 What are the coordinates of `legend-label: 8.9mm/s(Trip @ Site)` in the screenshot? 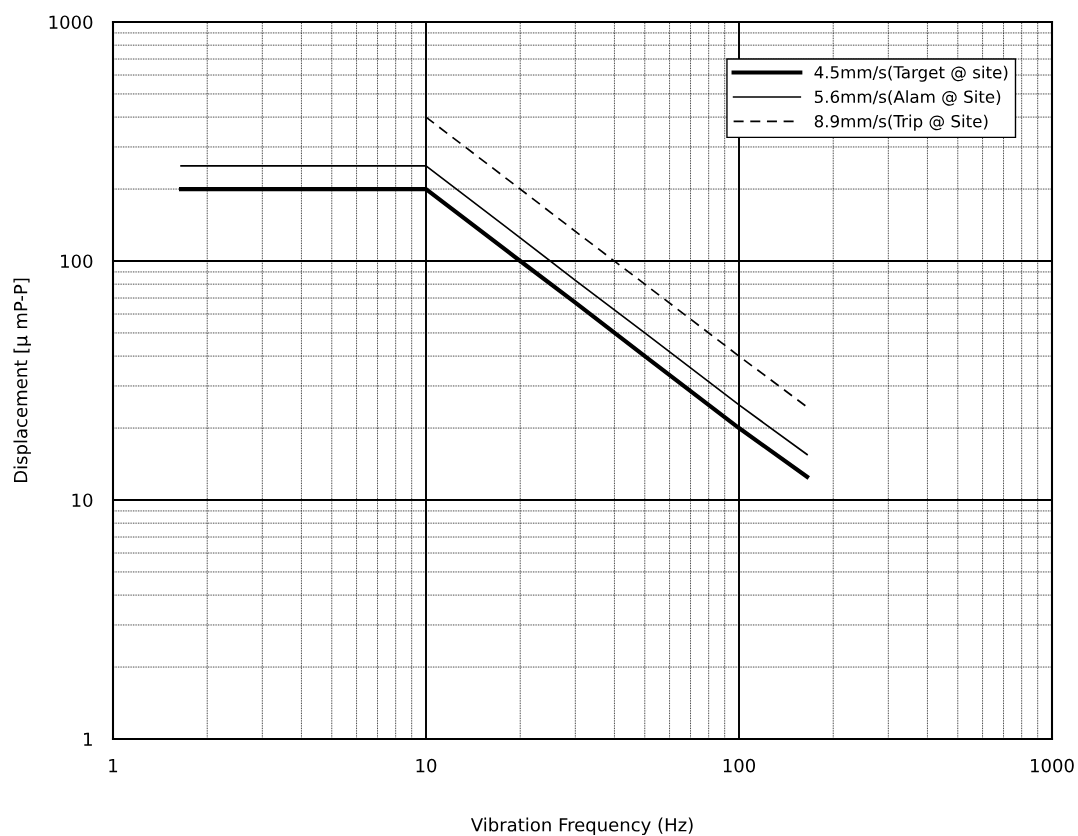 It's located at (901, 122).